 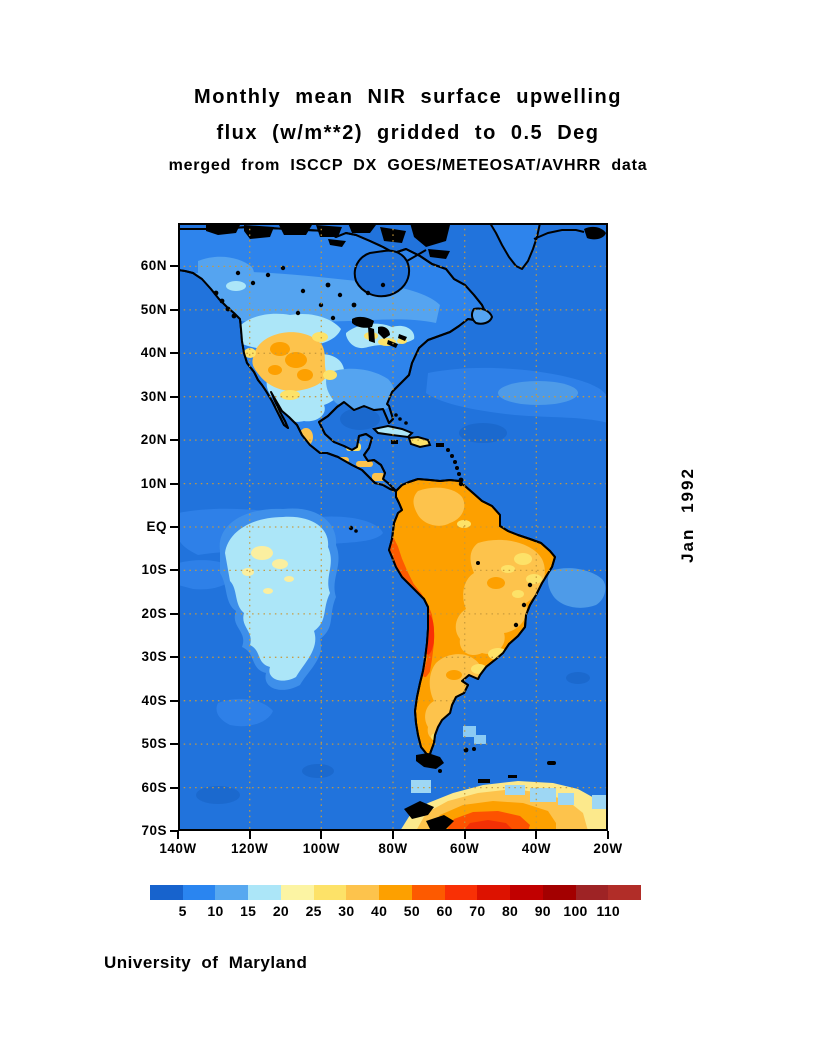 What do you see at coordinates (393, 848) in the screenshot?
I see `lon-tick-label: 80W` at bounding box center [393, 848].